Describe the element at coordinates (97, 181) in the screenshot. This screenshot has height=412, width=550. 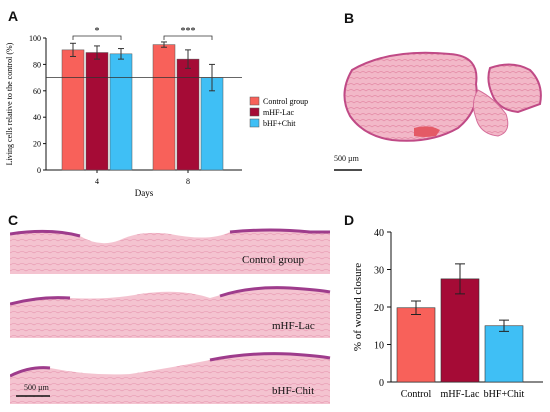
I see `x-tick-label-a: 4` at that location.